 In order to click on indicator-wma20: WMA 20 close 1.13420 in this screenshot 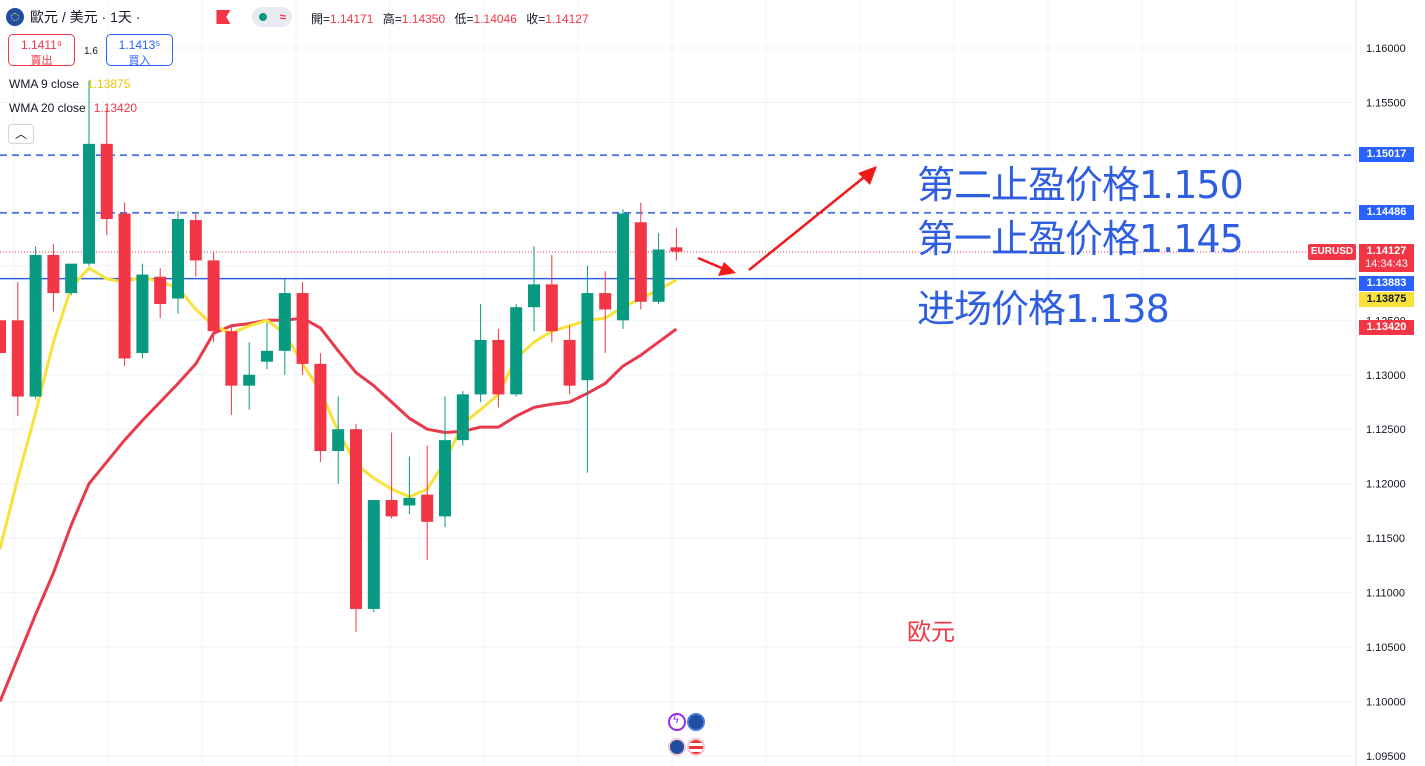, I will do `click(73, 108)`.